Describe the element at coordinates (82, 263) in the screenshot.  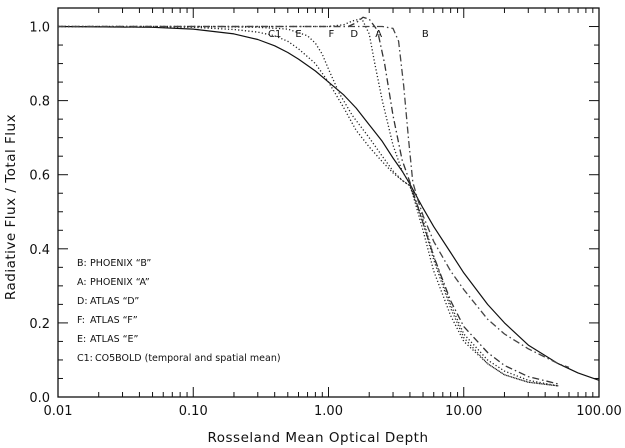
I see `legend-key: B:` at that location.